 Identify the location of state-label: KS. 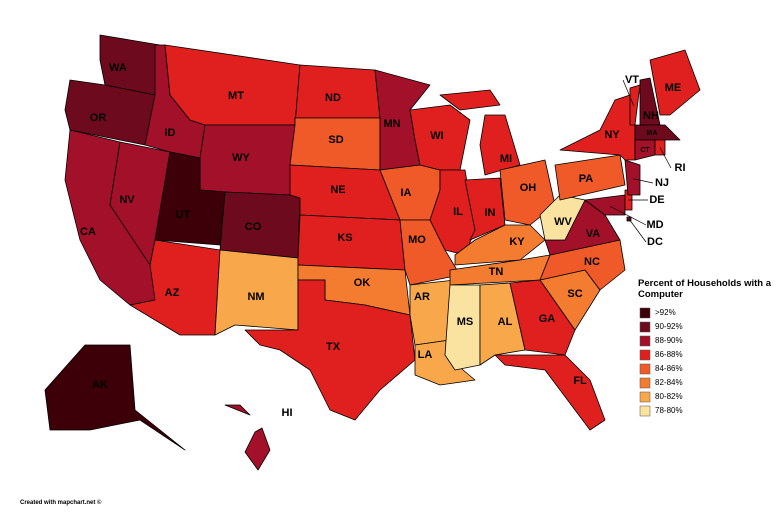
(344, 238).